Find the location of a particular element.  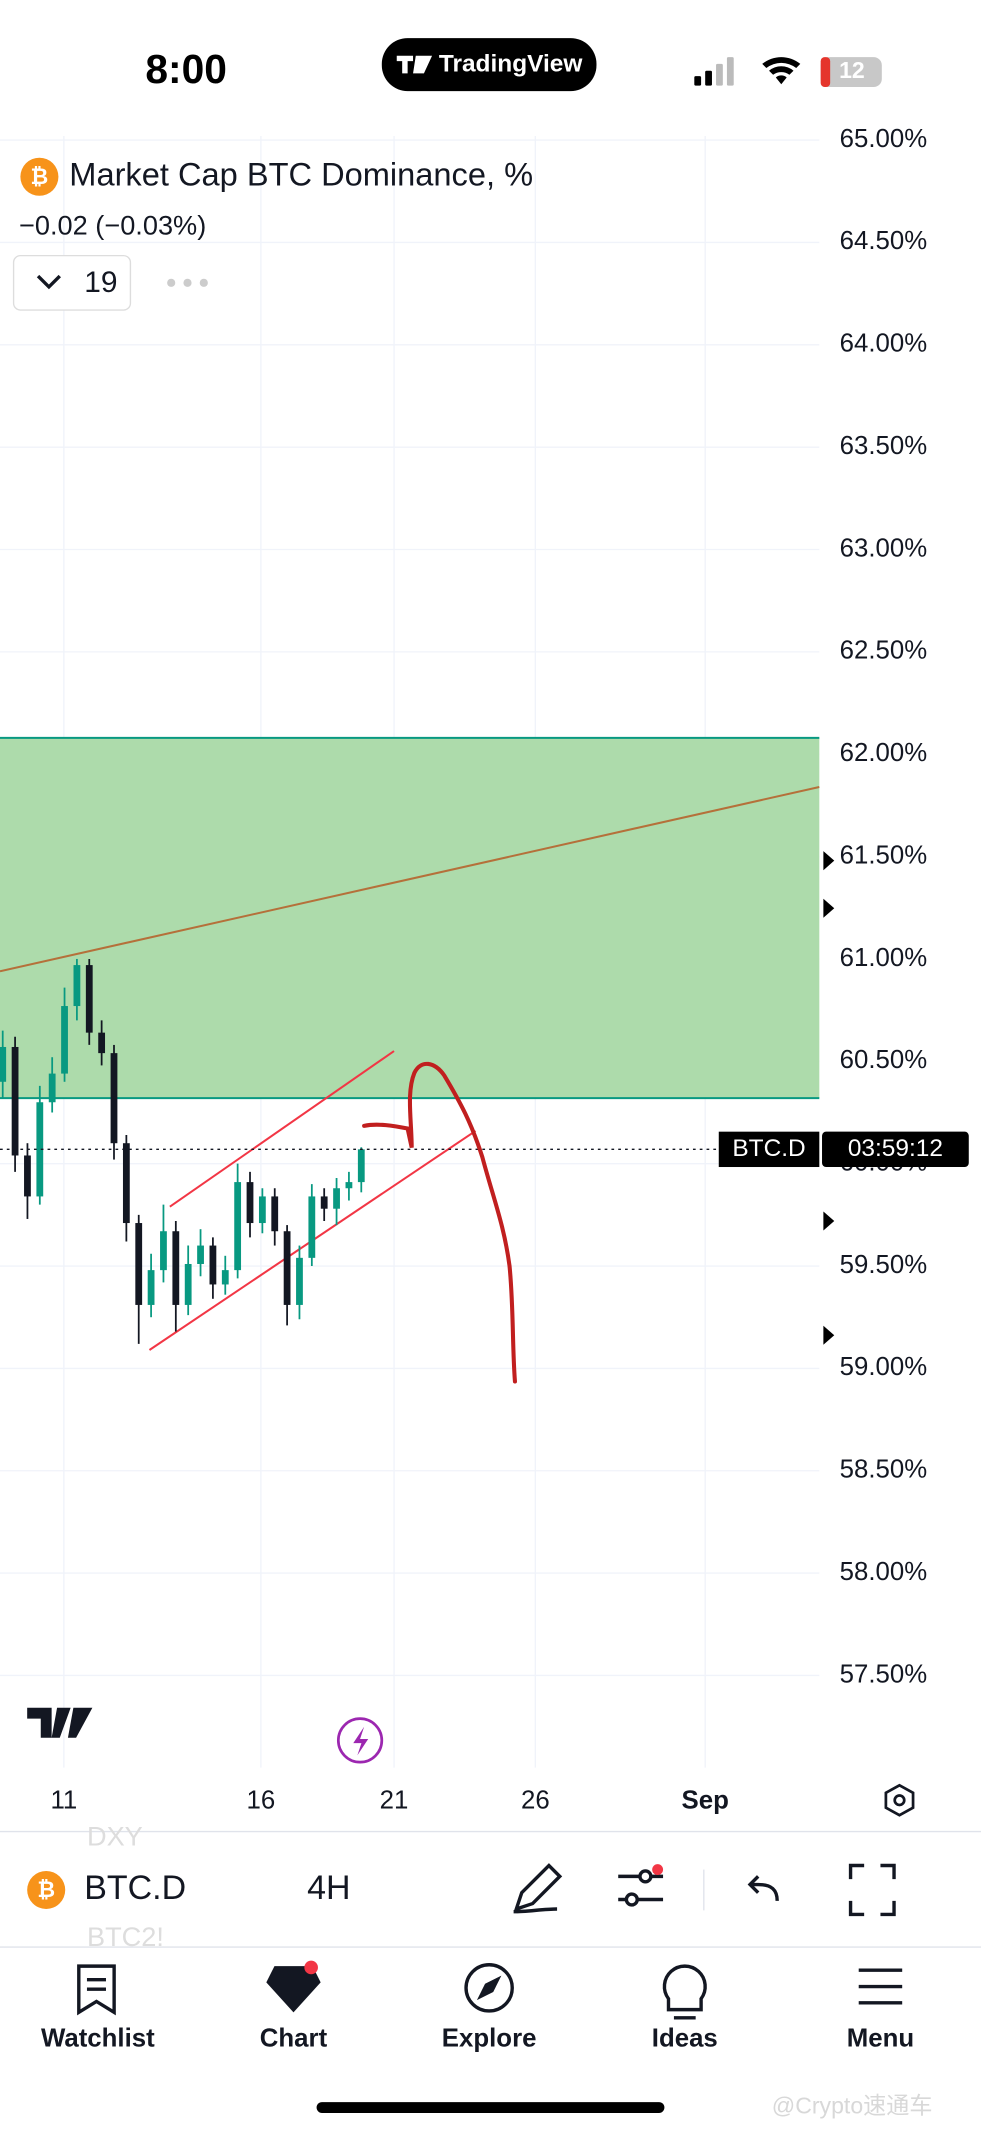

undo-icon is located at coordinates (763, 1888).